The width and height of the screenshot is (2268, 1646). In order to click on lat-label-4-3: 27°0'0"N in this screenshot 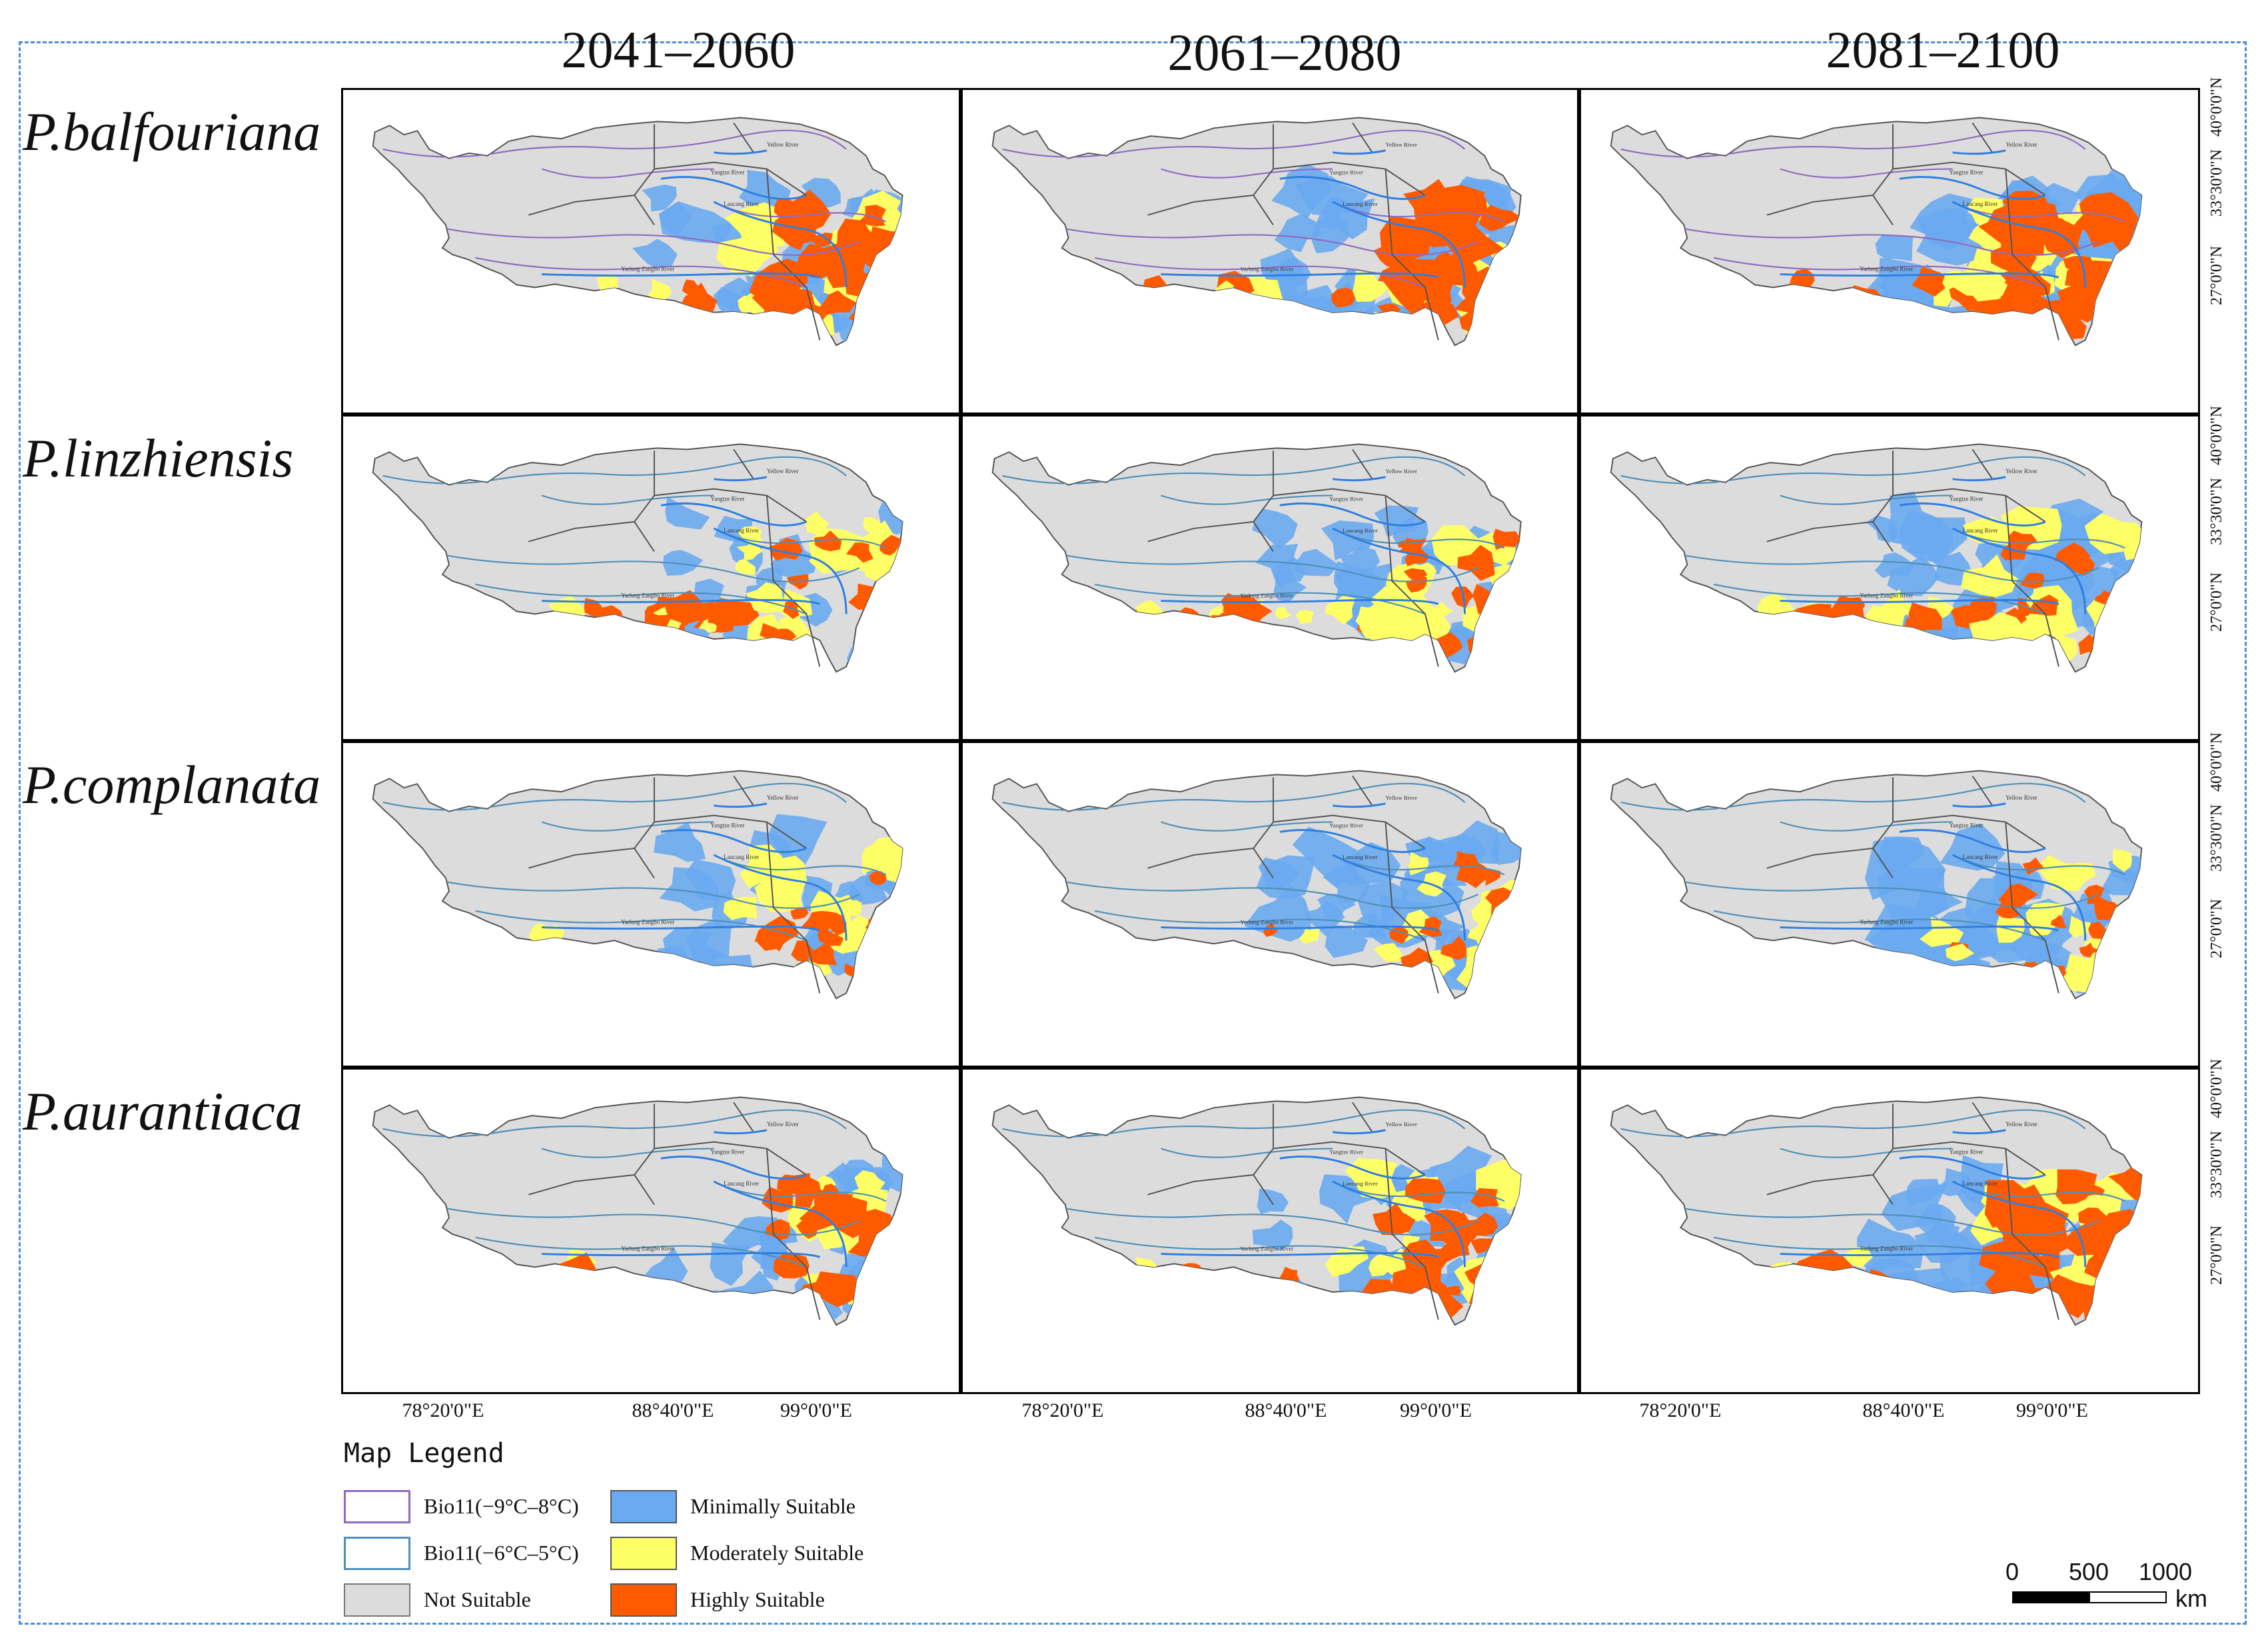, I will do `click(2216, 1255)`.